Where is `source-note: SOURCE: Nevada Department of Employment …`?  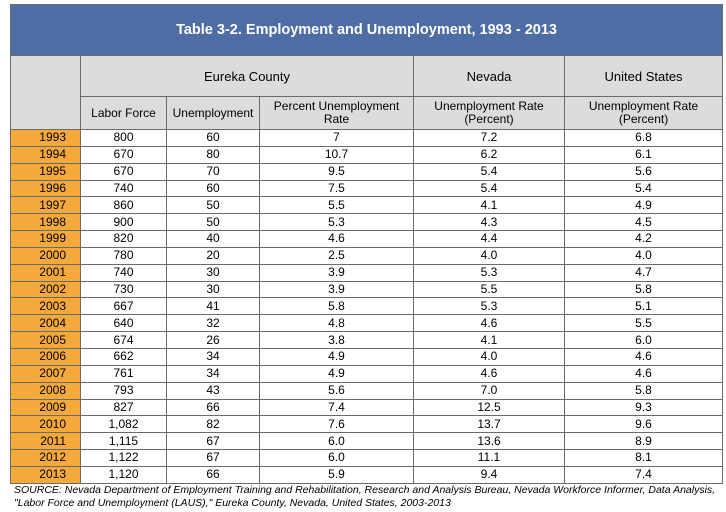 source-note: SOURCE: Nevada Department of Employment … is located at coordinates (365, 496).